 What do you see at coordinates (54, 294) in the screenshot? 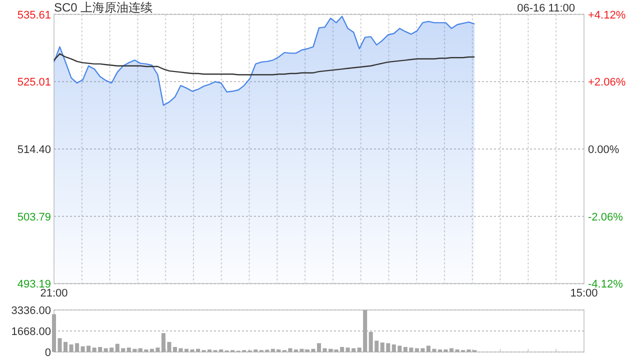
I see `x-tick-label: 21:00` at bounding box center [54, 294].